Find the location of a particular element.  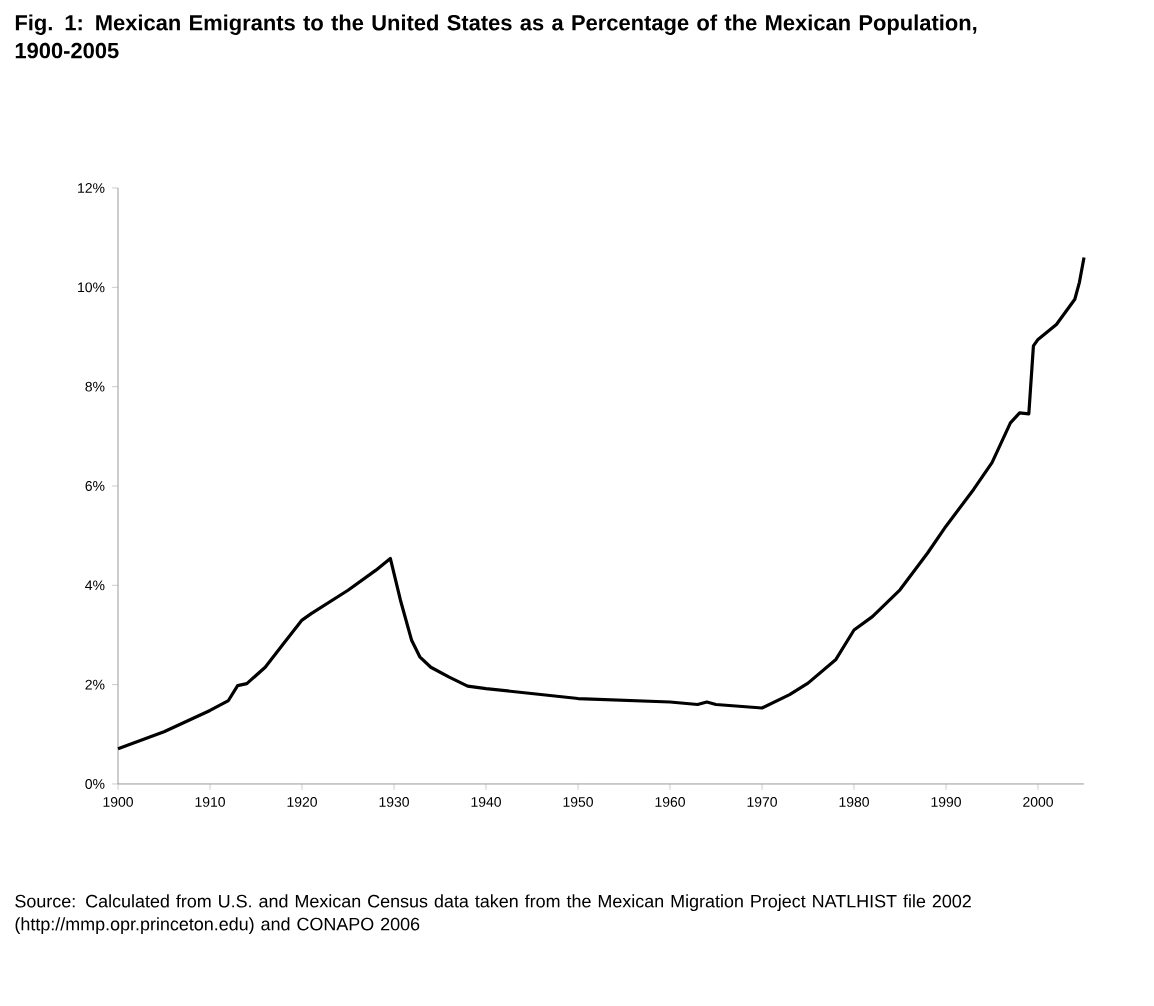

source-note: Source: Calculated from U.S. and Mexican Census data taken from the Mexican Migration Project NATLHIST file 2002 (http://mmp.opr.princeton.edu) and CONAPO 2006 is located at coordinates (493, 914).